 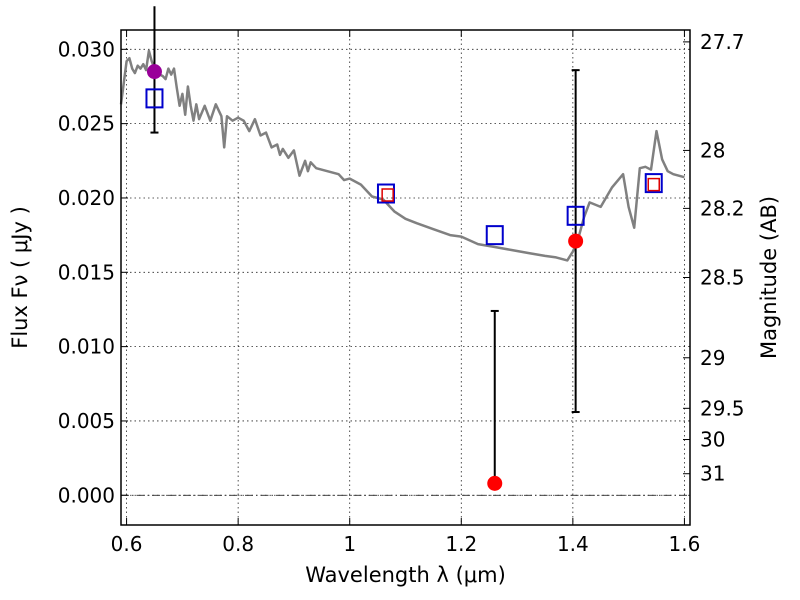 What do you see at coordinates (712, 440) in the screenshot?
I see `magnitude-tick-label: 30` at bounding box center [712, 440].